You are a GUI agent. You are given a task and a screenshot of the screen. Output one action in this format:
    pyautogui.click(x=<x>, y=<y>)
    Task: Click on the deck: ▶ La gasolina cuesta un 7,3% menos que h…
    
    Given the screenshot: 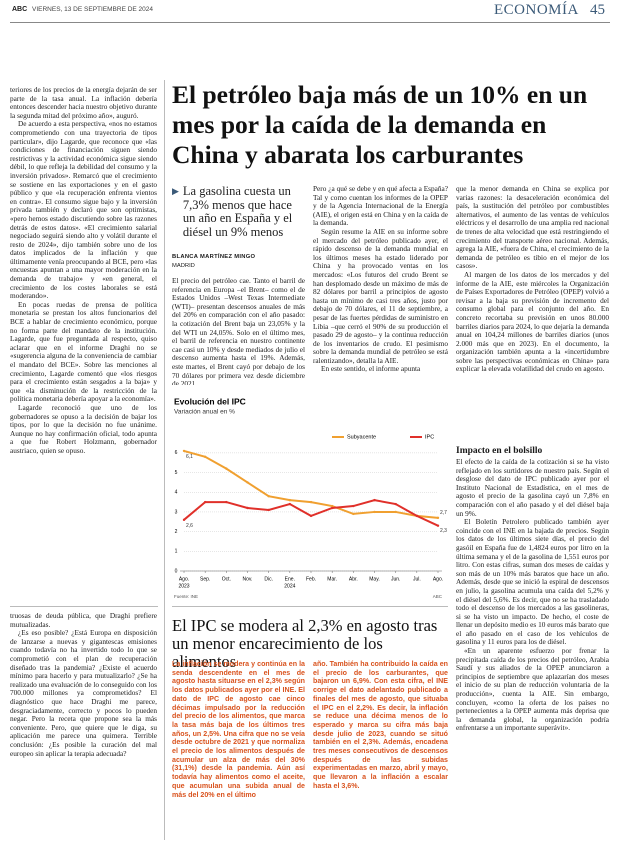 What is the action you would take?
    pyautogui.click(x=238, y=211)
    